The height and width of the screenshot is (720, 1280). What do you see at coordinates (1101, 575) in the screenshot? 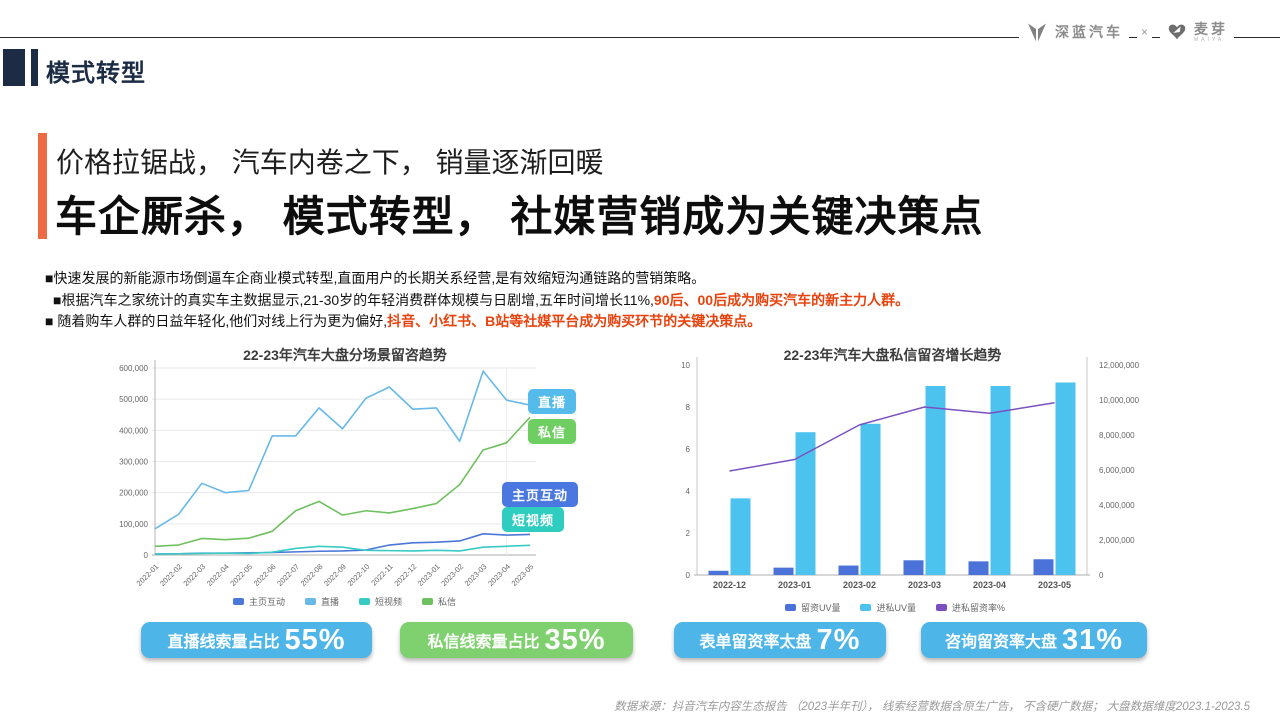
I see `right-axis-tick: 0` at bounding box center [1101, 575].